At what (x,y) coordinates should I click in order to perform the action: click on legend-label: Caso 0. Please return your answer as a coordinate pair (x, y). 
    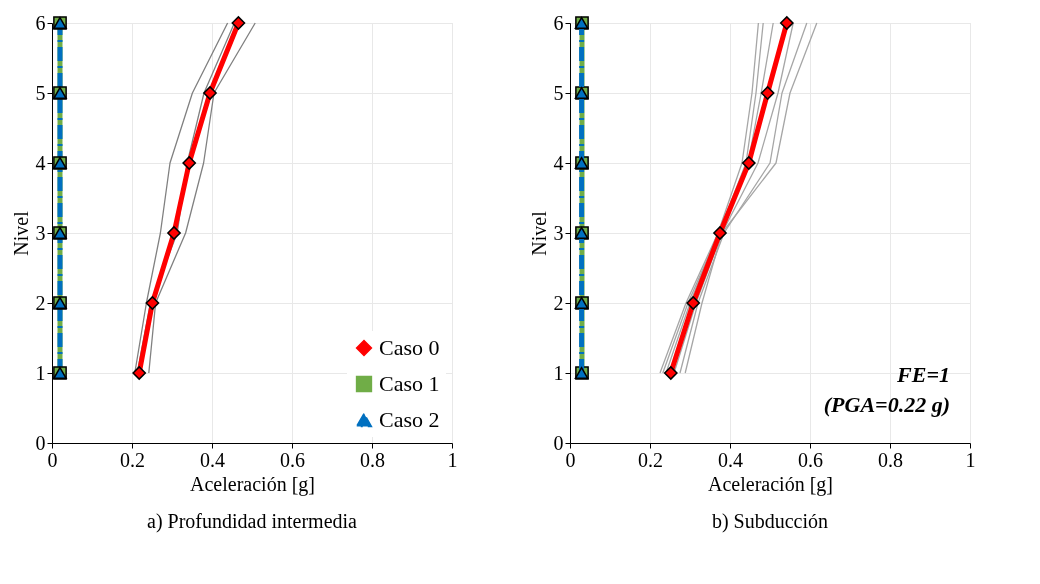
    Looking at the image, I should click on (409, 347).